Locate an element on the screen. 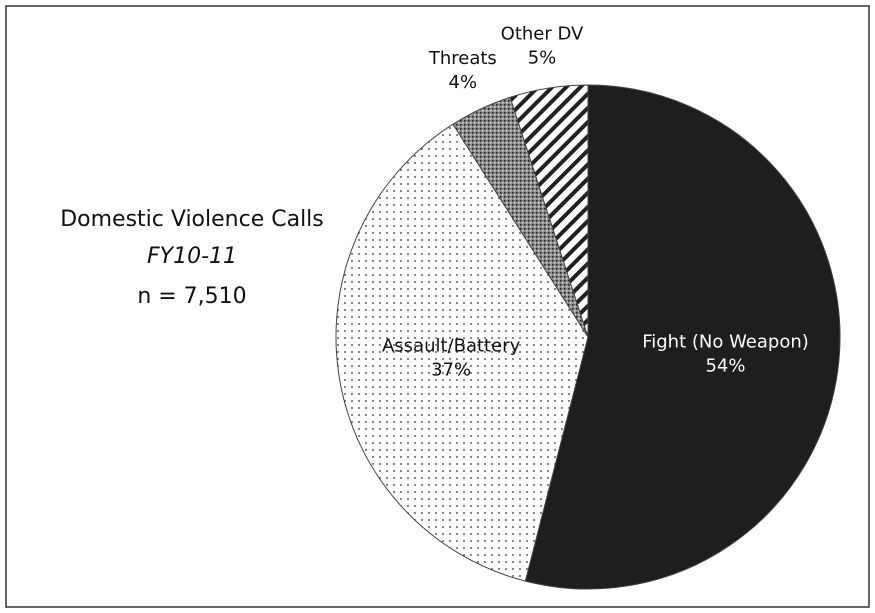  slice-label: Fight (No Weapon) is located at coordinates (725, 341).